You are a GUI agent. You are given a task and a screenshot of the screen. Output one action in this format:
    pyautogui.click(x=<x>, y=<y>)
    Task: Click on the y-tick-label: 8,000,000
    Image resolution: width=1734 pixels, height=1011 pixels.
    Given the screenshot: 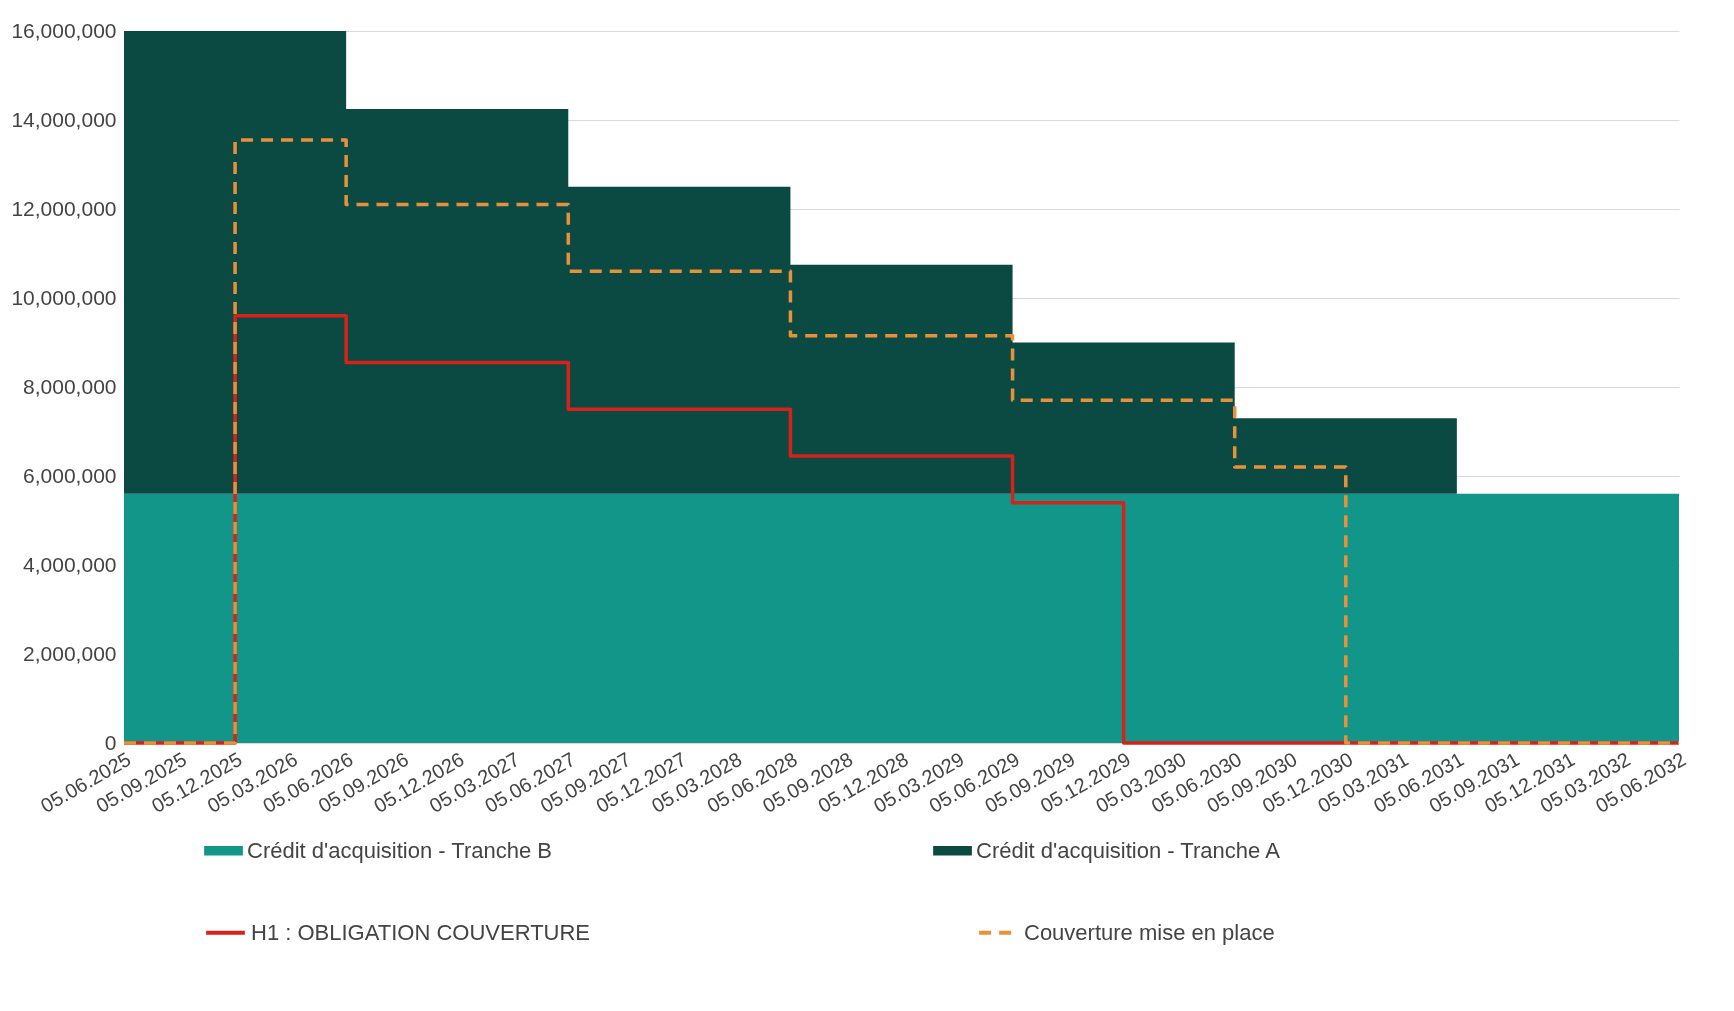 What is the action you would take?
    pyautogui.click(x=70, y=386)
    